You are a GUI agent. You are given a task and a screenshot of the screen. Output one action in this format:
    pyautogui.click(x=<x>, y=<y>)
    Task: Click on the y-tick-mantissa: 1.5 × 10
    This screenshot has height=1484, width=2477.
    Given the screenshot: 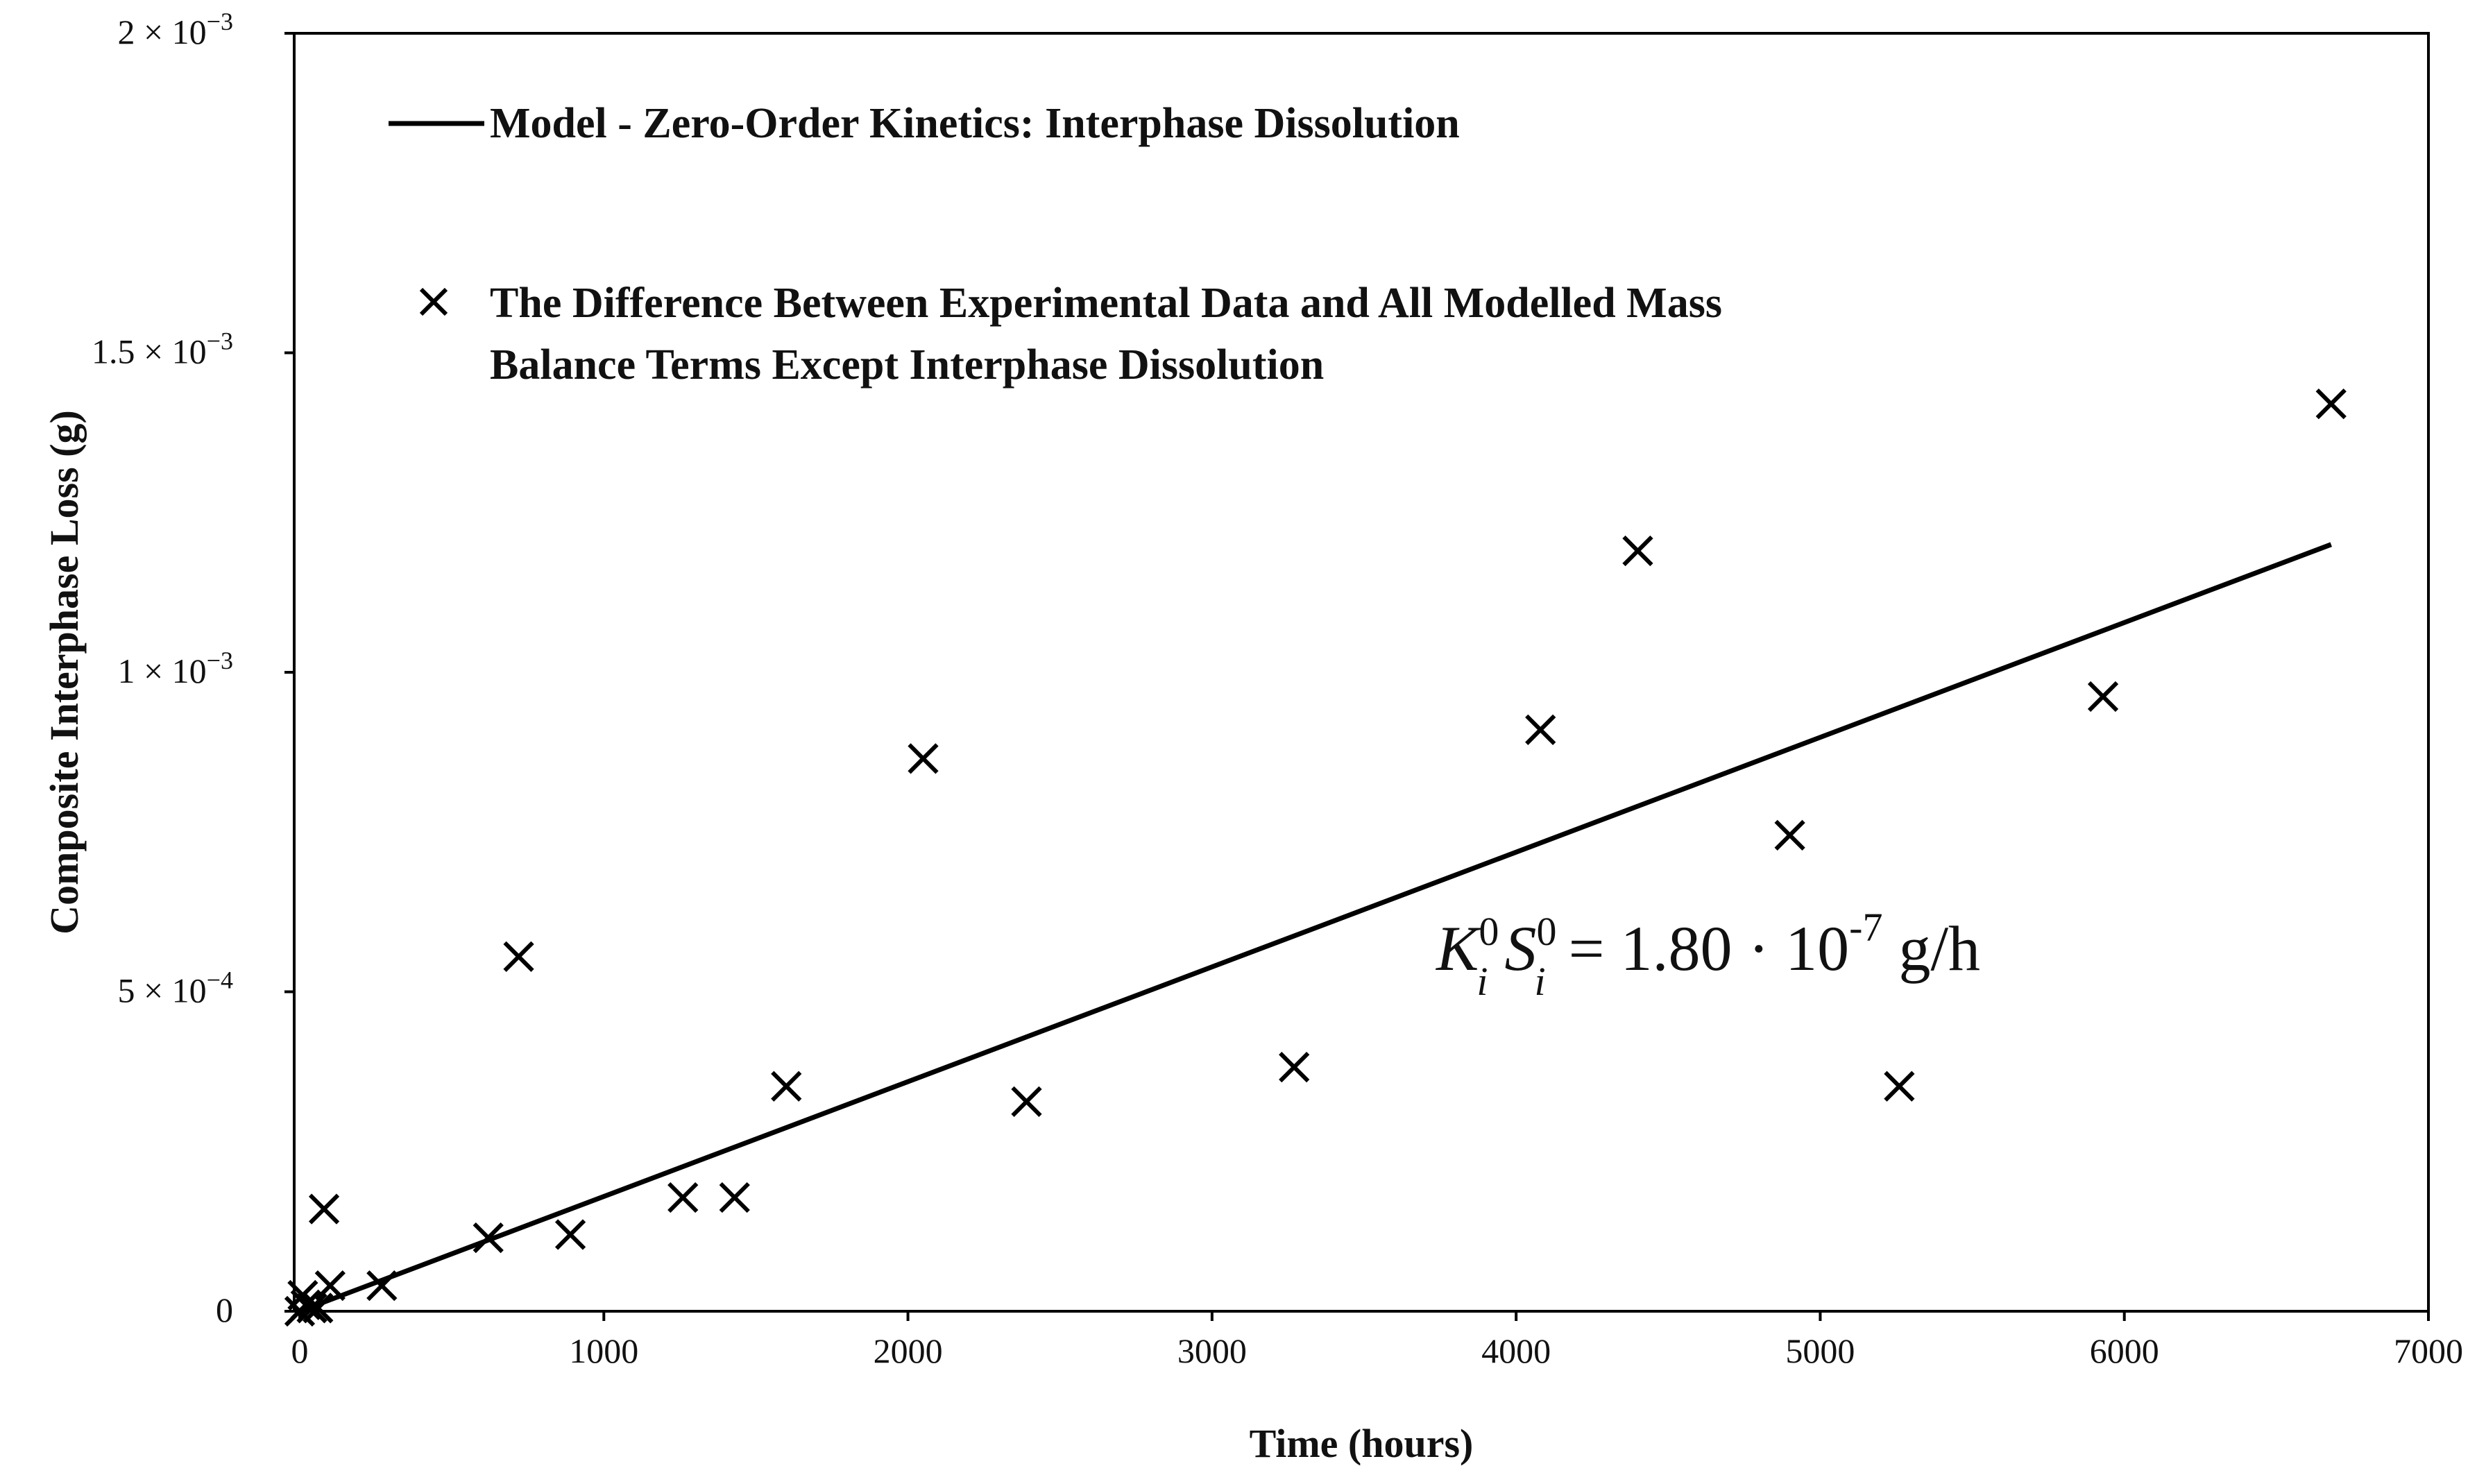 What is the action you would take?
    pyautogui.click(x=149, y=351)
    